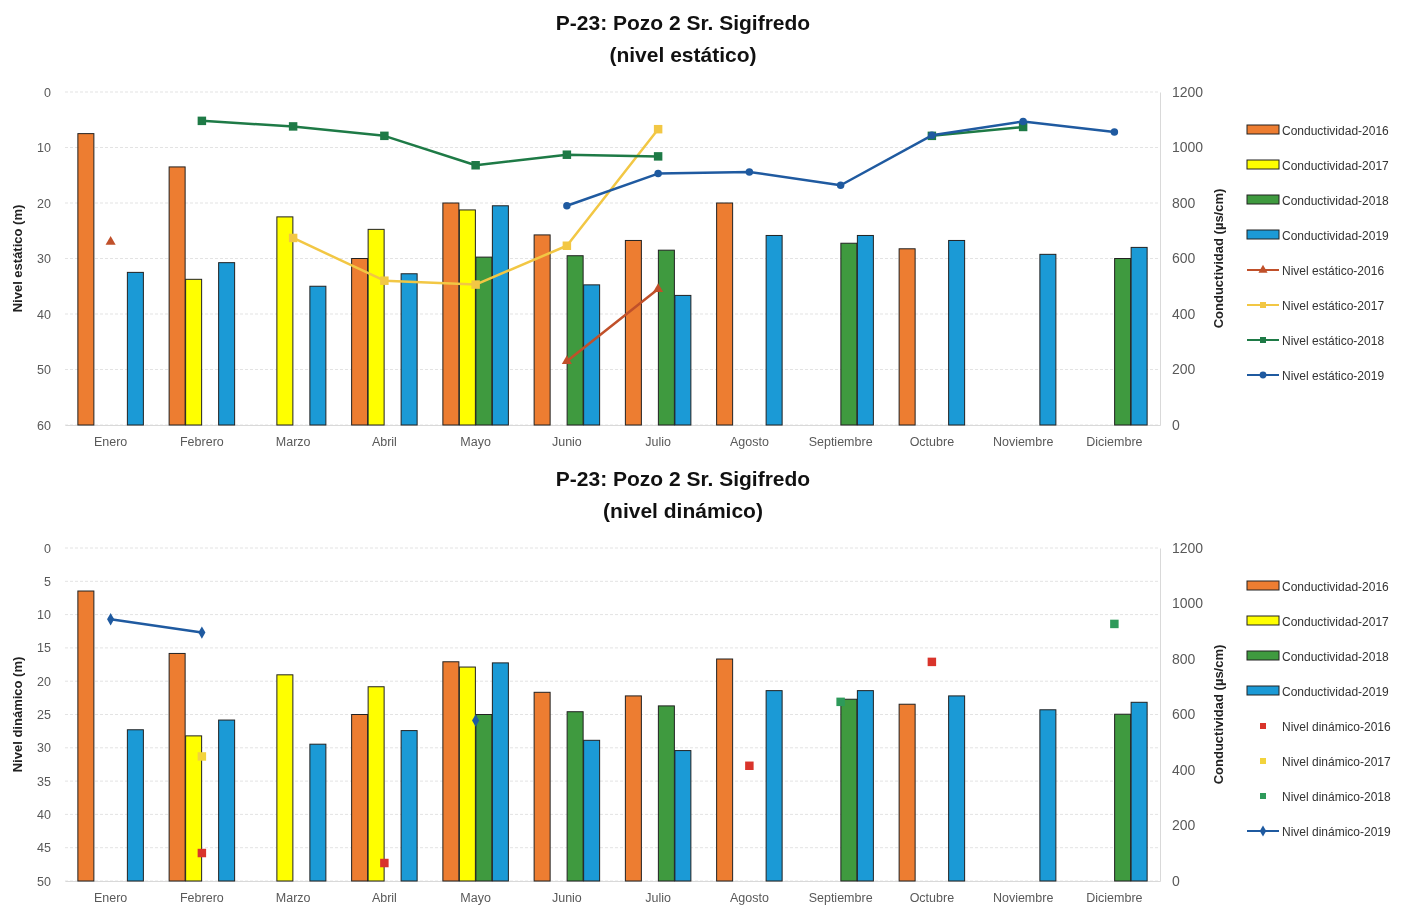 The image size is (1403, 912). I want to click on y-tick-label: 60, so click(44, 425).